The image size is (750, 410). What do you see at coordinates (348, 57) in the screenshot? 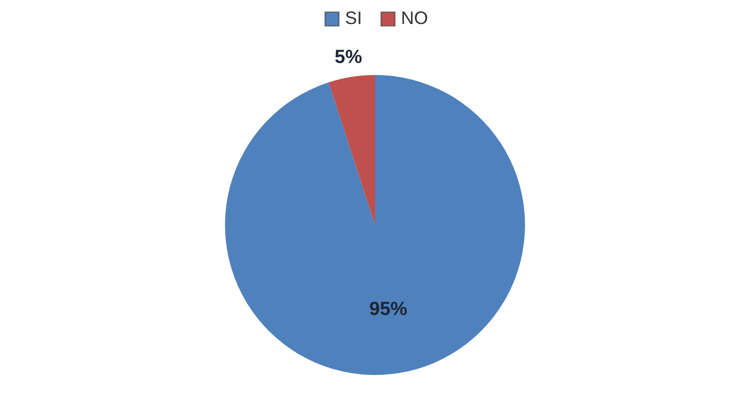
I see `data-label: 5%` at bounding box center [348, 57].